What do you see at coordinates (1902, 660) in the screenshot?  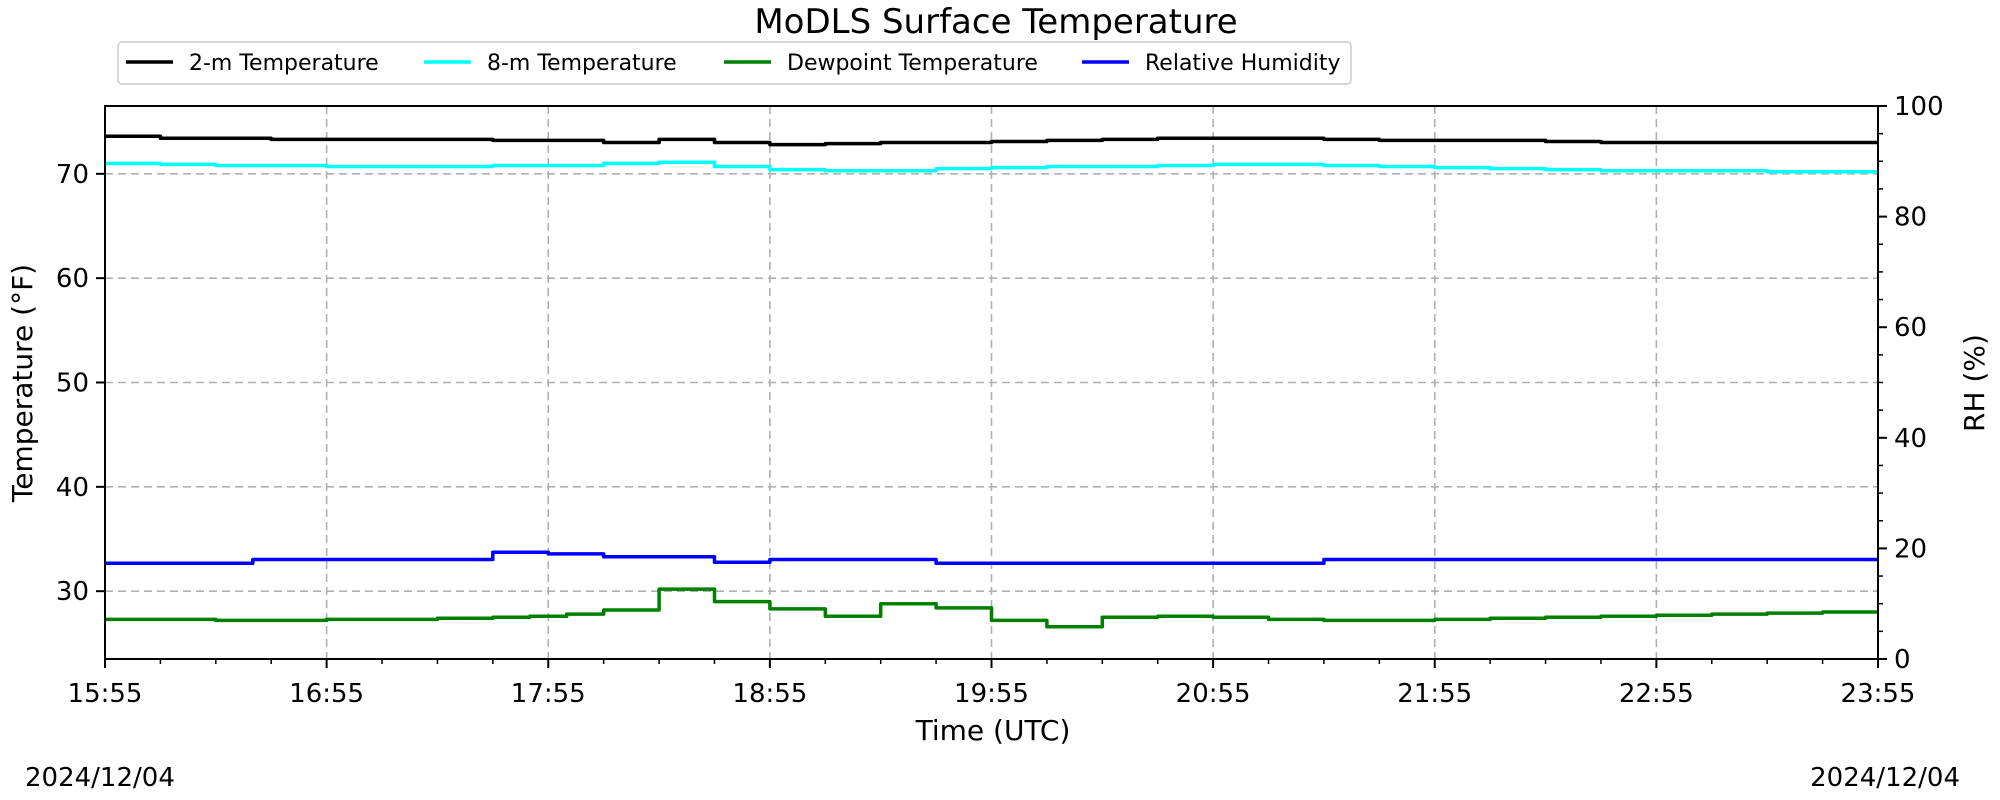 I see `y2-tick-label: 0` at bounding box center [1902, 660].